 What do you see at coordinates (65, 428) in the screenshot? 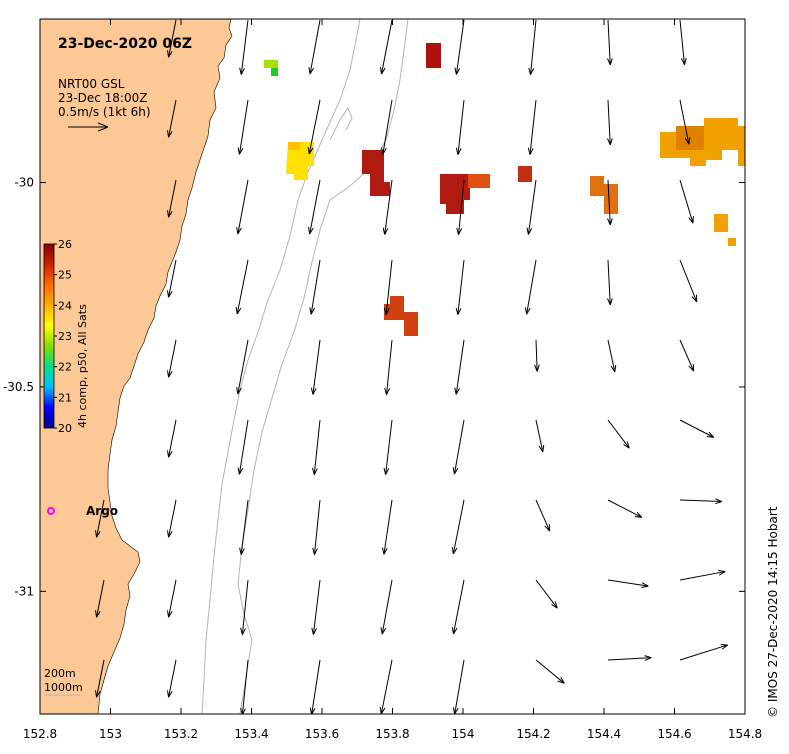
I see `colorbar-tick-label: 20` at bounding box center [65, 428].